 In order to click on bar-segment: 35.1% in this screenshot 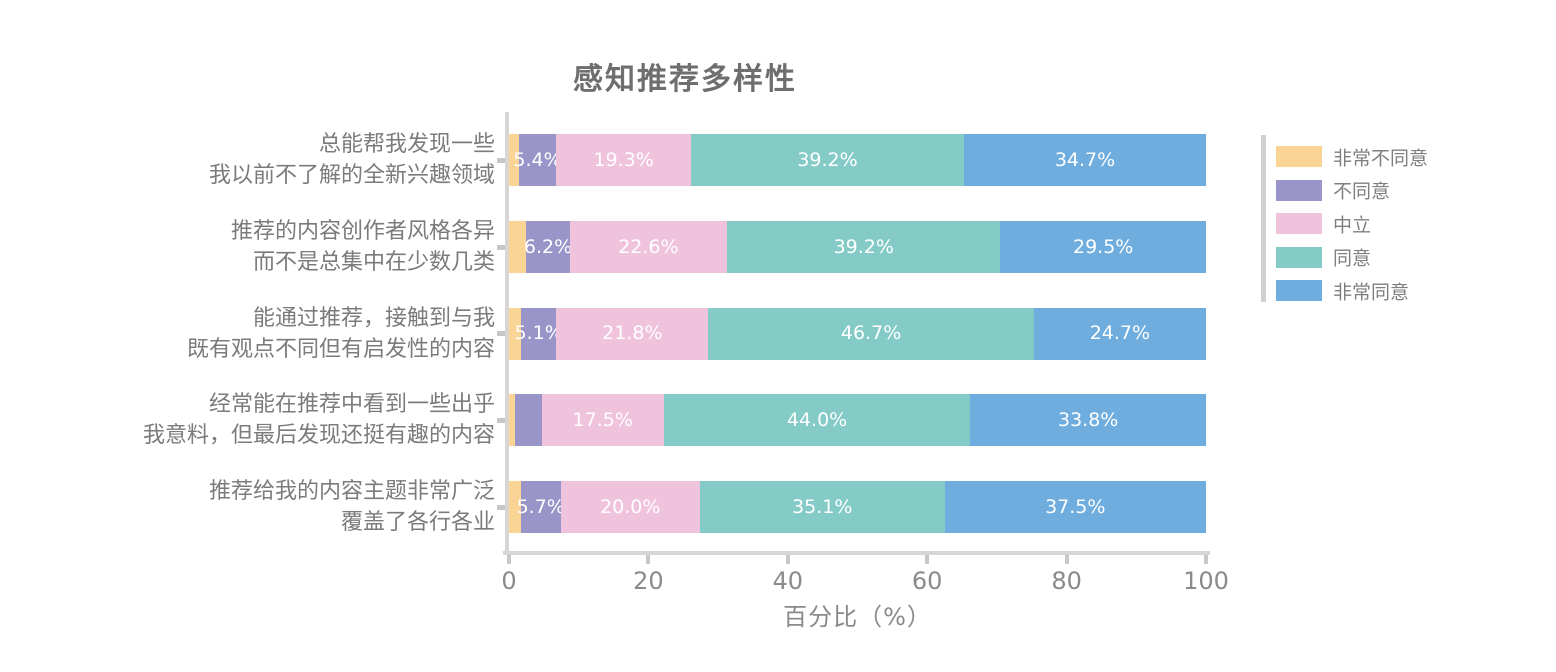, I will do `click(822, 507)`.